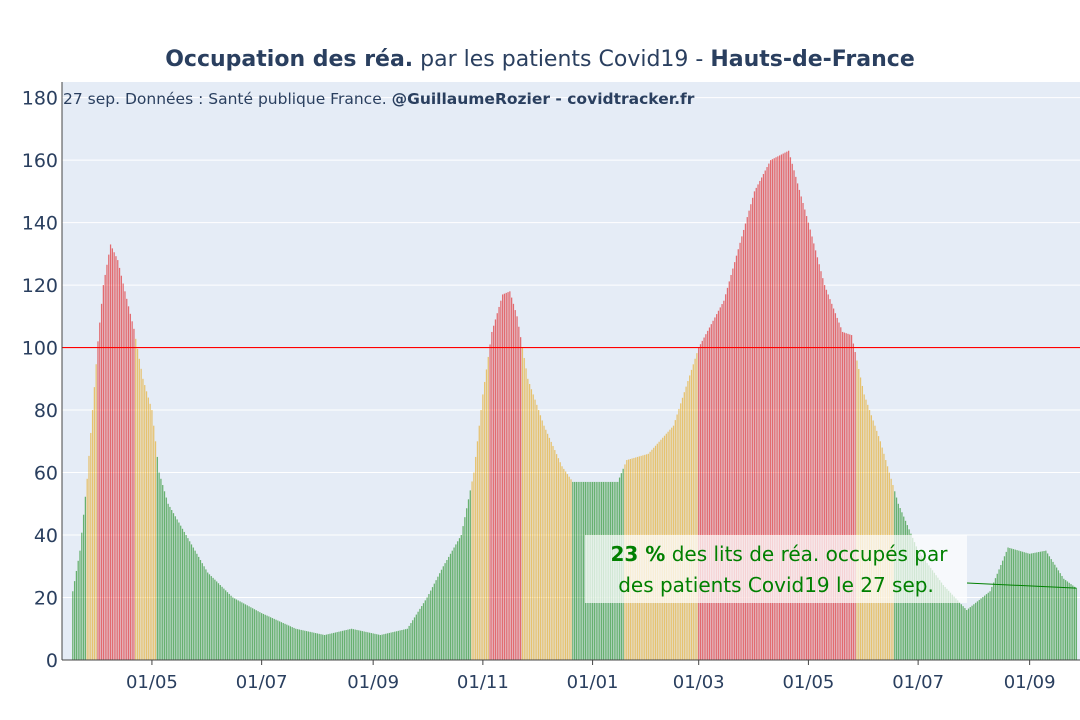  What do you see at coordinates (46, 536) in the screenshot?
I see `y-tick-label-40: 40` at bounding box center [46, 536].